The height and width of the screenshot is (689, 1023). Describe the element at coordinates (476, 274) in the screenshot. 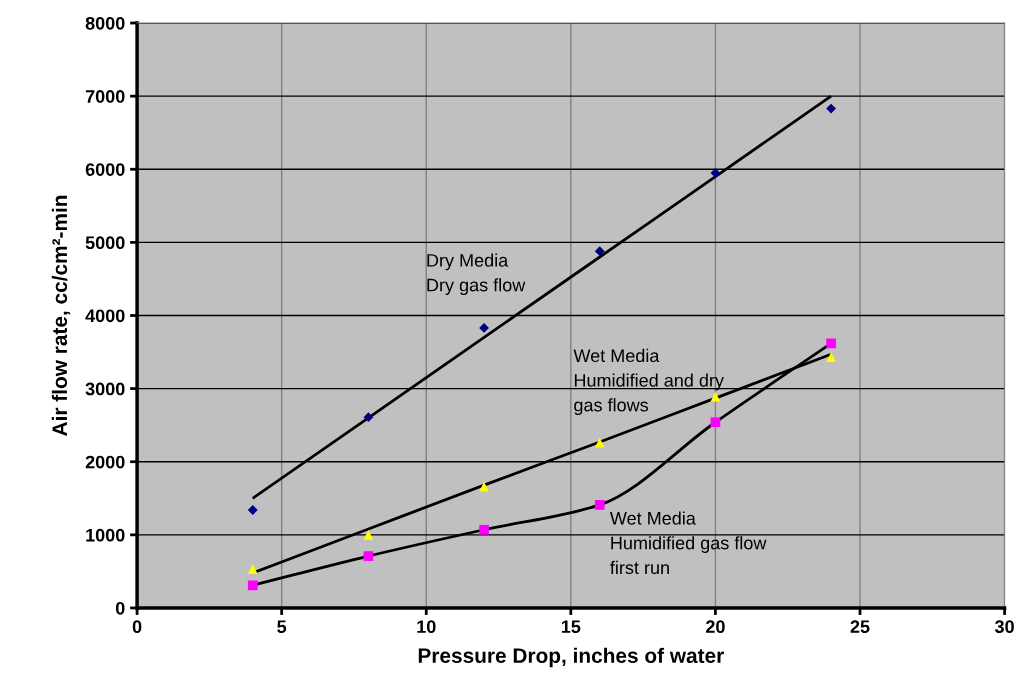

I see `annotation: Dry Media Dry gas flow` at that location.